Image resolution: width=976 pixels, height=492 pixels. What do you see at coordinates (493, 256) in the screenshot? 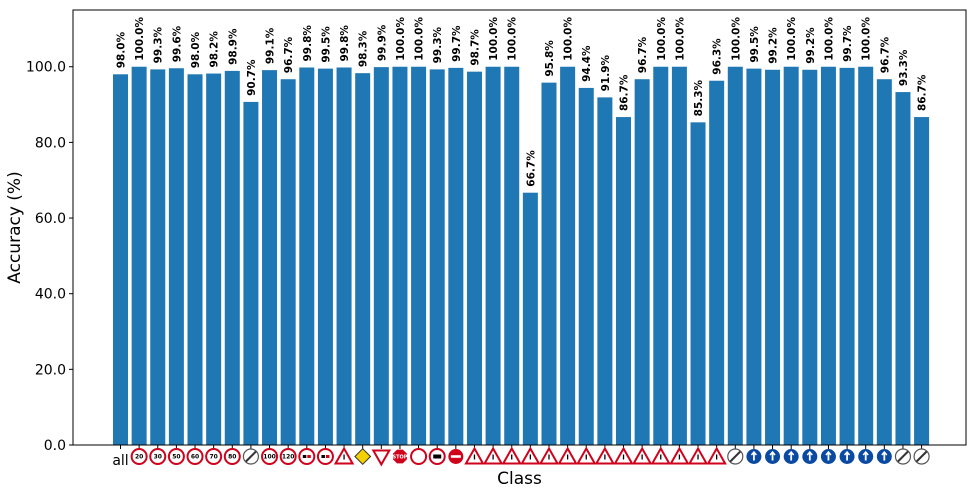
I see `bar-dangerous-curve-left` at bounding box center [493, 256].